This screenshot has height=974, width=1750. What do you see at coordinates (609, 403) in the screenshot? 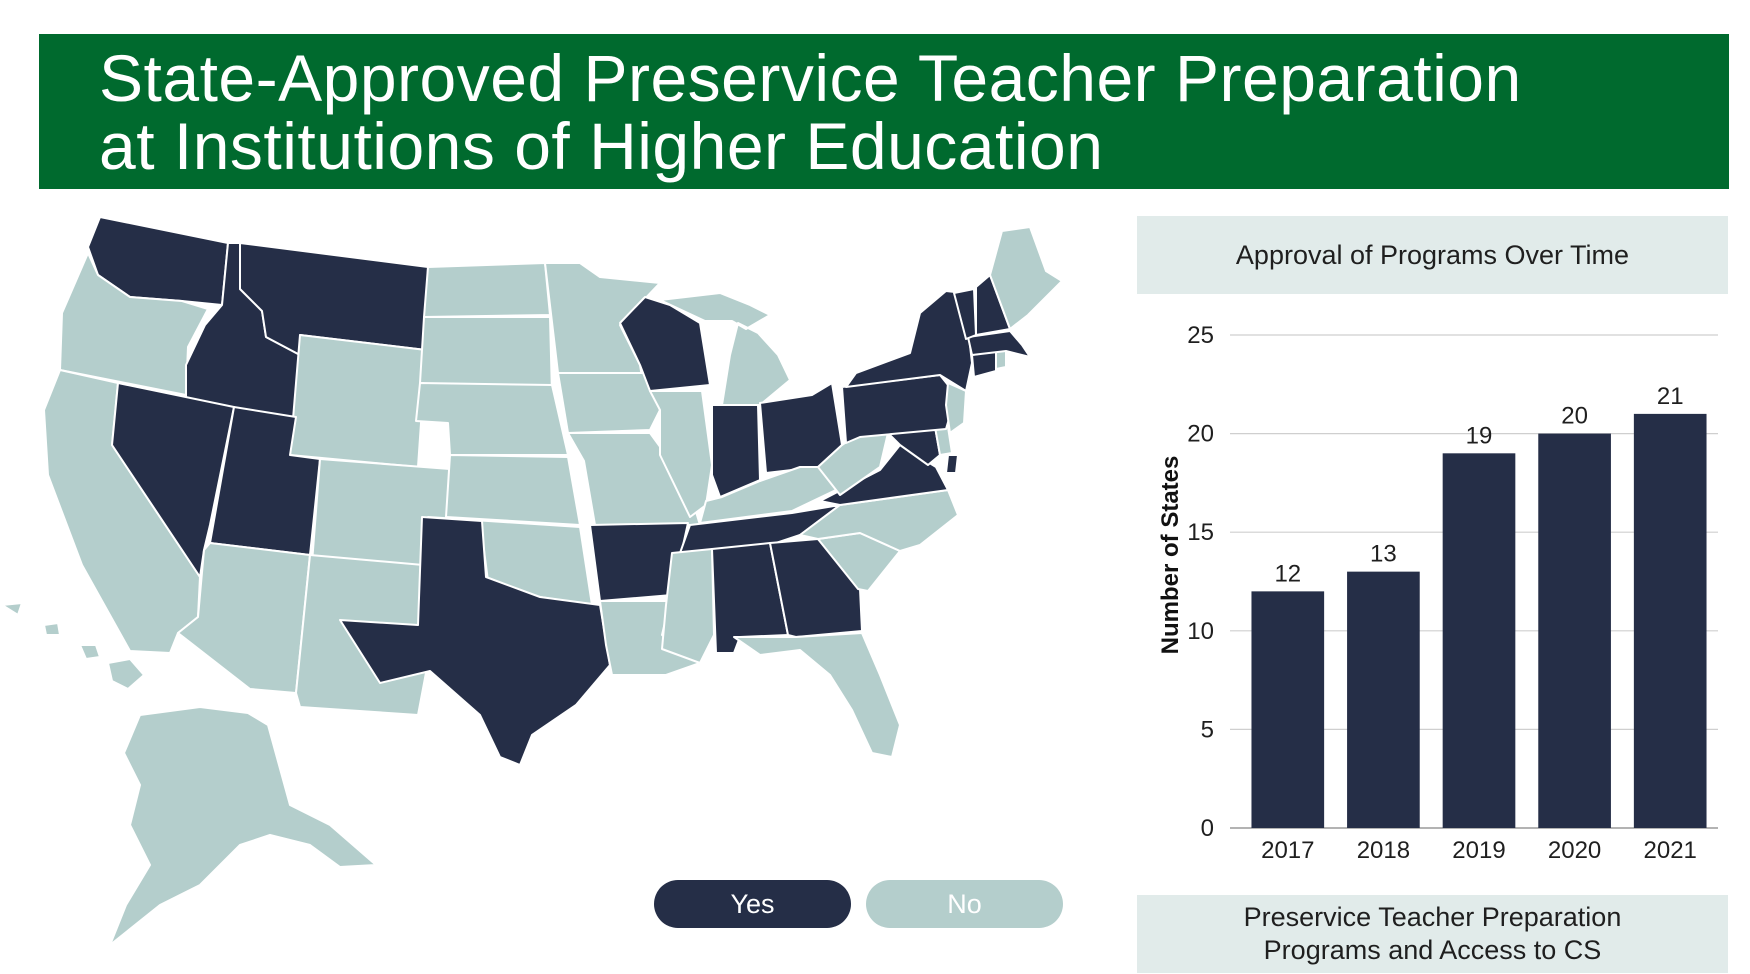
I see `state-ia` at bounding box center [609, 403].